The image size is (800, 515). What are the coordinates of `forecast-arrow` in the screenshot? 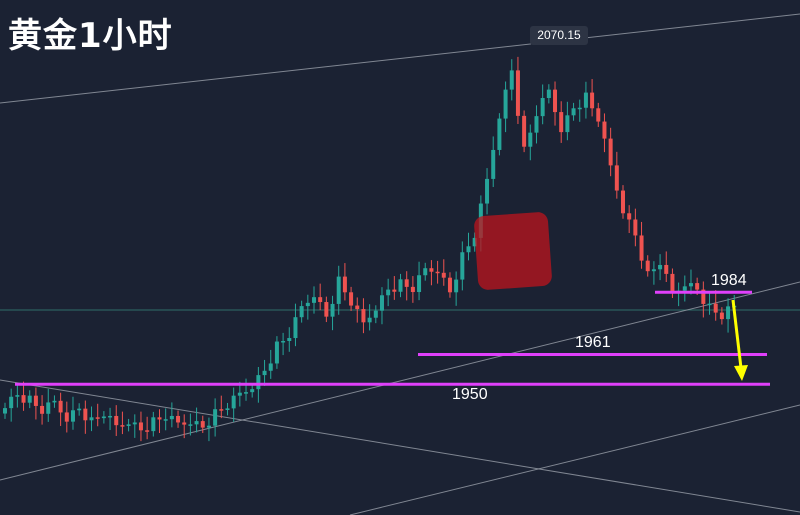 It's located at (739, 340).